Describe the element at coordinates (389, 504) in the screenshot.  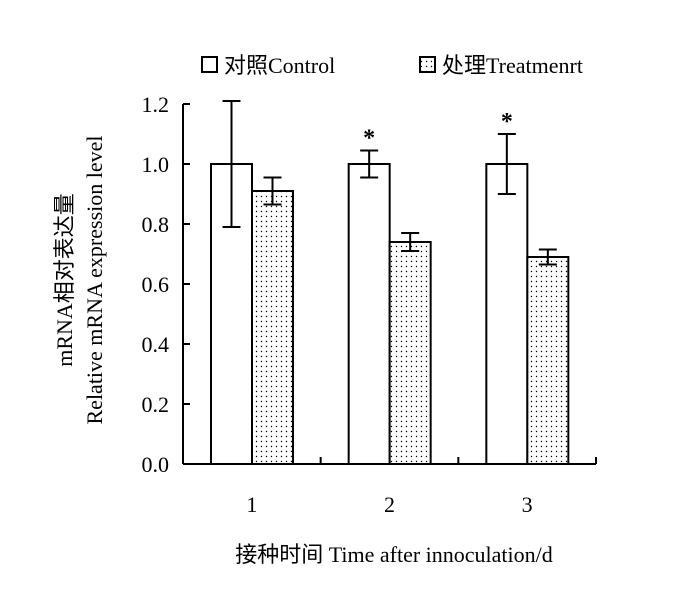
I see `x-tick-label: 2` at that location.